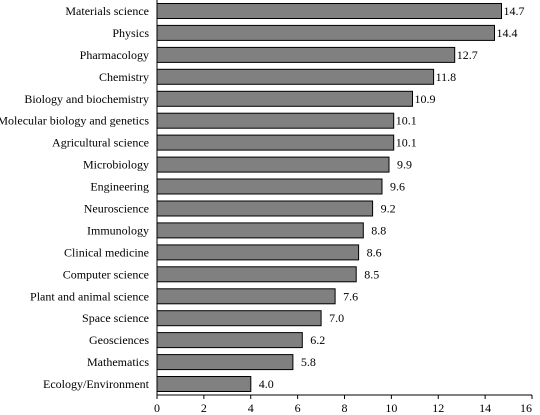  What do you see at coordinates (446, 77) in the screenshot?
I see `value-label-3: 11.8` at bounding box center [446, 77].